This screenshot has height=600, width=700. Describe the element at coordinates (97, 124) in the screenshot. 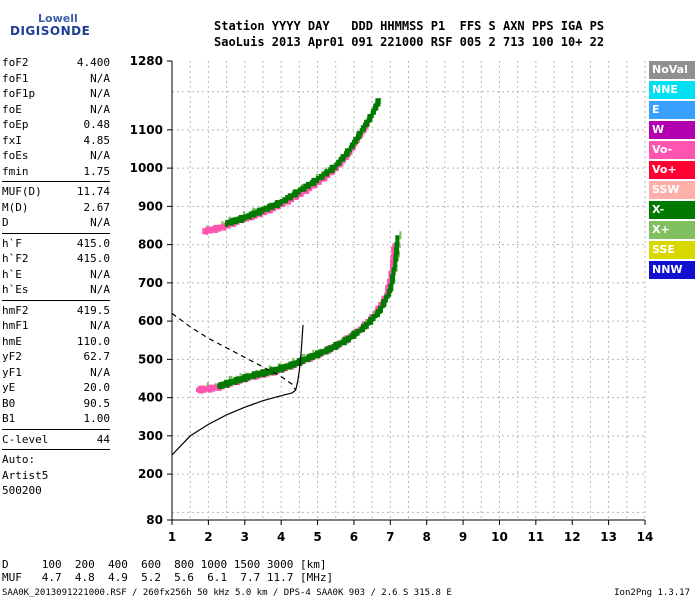

I see `param-value: 0.48` at that location.